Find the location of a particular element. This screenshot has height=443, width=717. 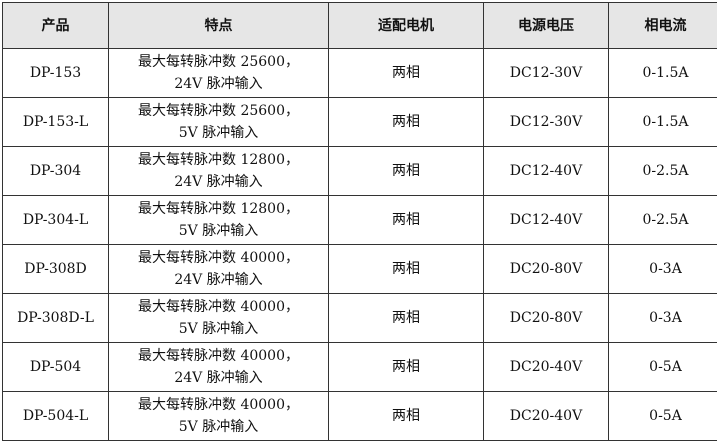

header-feature: 特点 is located at coordinates (218, 25).